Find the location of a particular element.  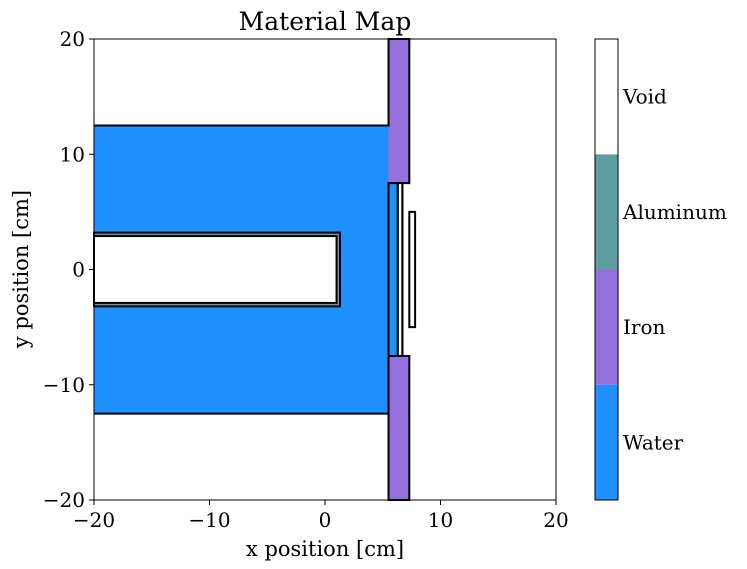

y-tick-label: 0 is located at coordinates (78, 270).